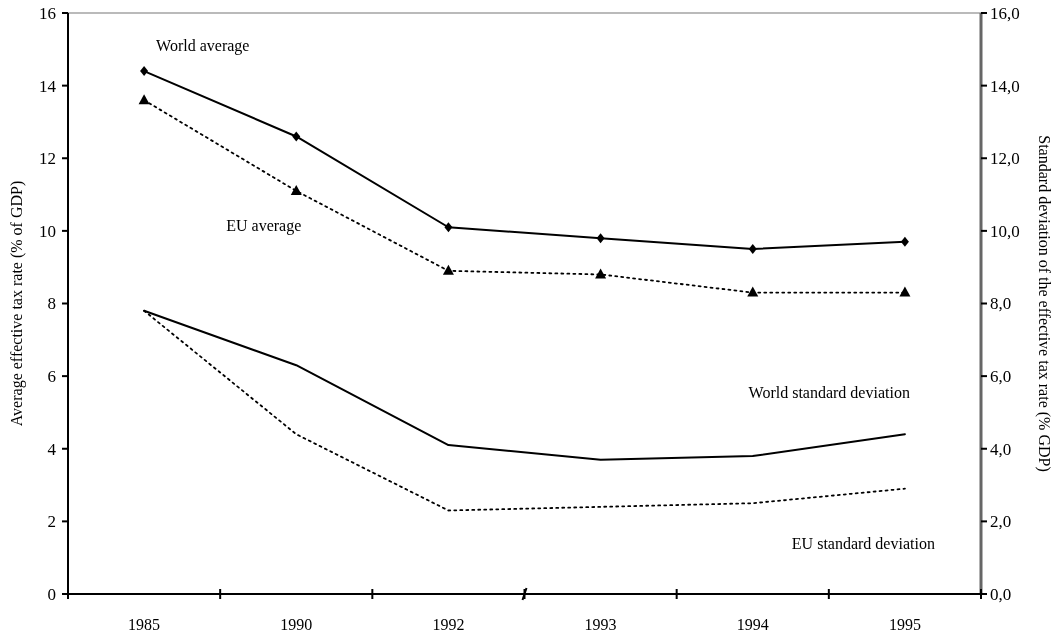 The image size is (1057, 644). What do you see at coordinates (1005, 13) in the screenshot?
I see `y2-tick-label: 16,0` at bounding box center [1005, 13].